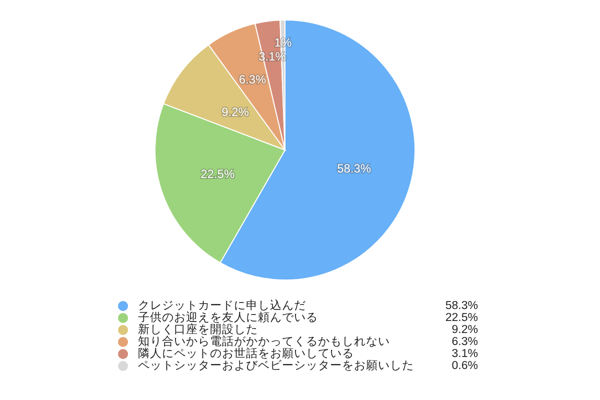  Describe the element at coordinates (461, 306) in the screenshot. I see `text: 58.3%` at that location.